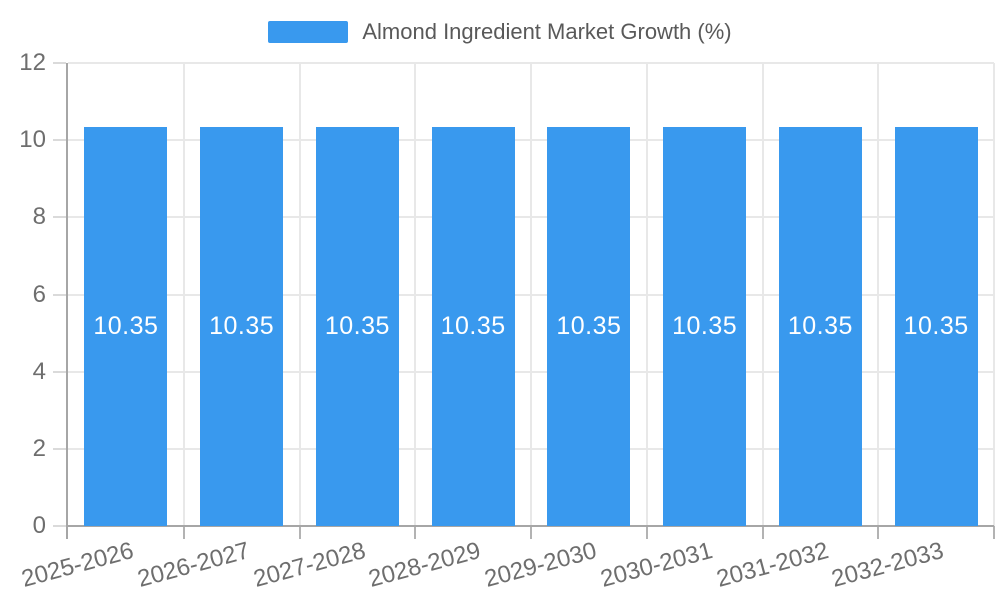 The width and height of the screenshot is (1000, 600). What do you see at coordinates (547, 31) in the screenshot?
I see `legend-label: Almond Ingredient Market Growth (%)` at bounding box center [547, 31].